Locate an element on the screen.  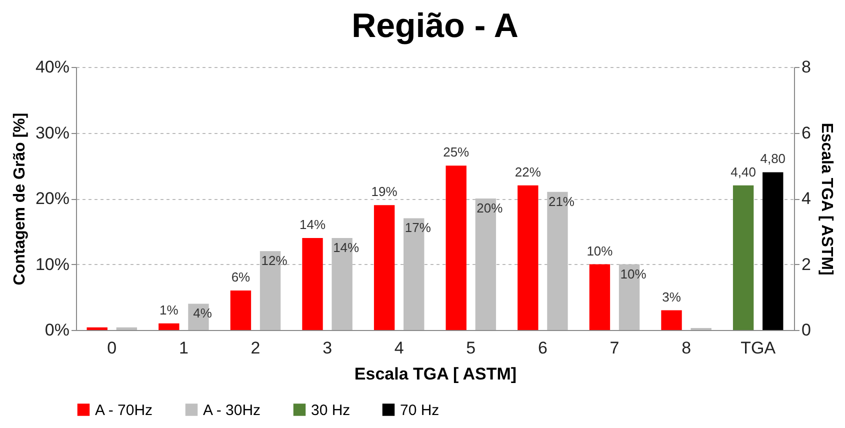
x-tick-label: 8 is located at coordinates (687, 348).